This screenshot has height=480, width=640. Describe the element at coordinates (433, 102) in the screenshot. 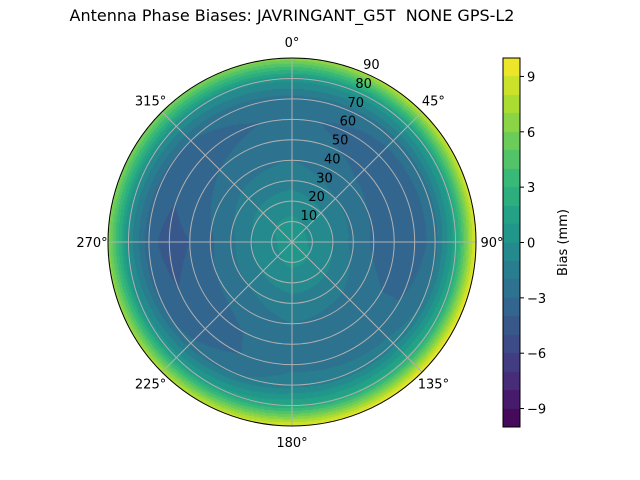

I see `theta-tick-label: 45°` at that location.